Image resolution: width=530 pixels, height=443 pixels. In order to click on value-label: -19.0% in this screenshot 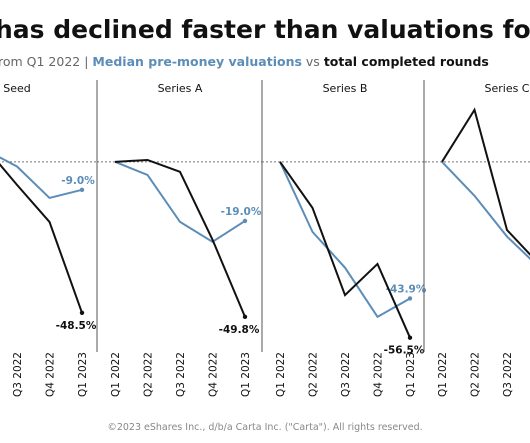, I will do `click(241, 212)`.